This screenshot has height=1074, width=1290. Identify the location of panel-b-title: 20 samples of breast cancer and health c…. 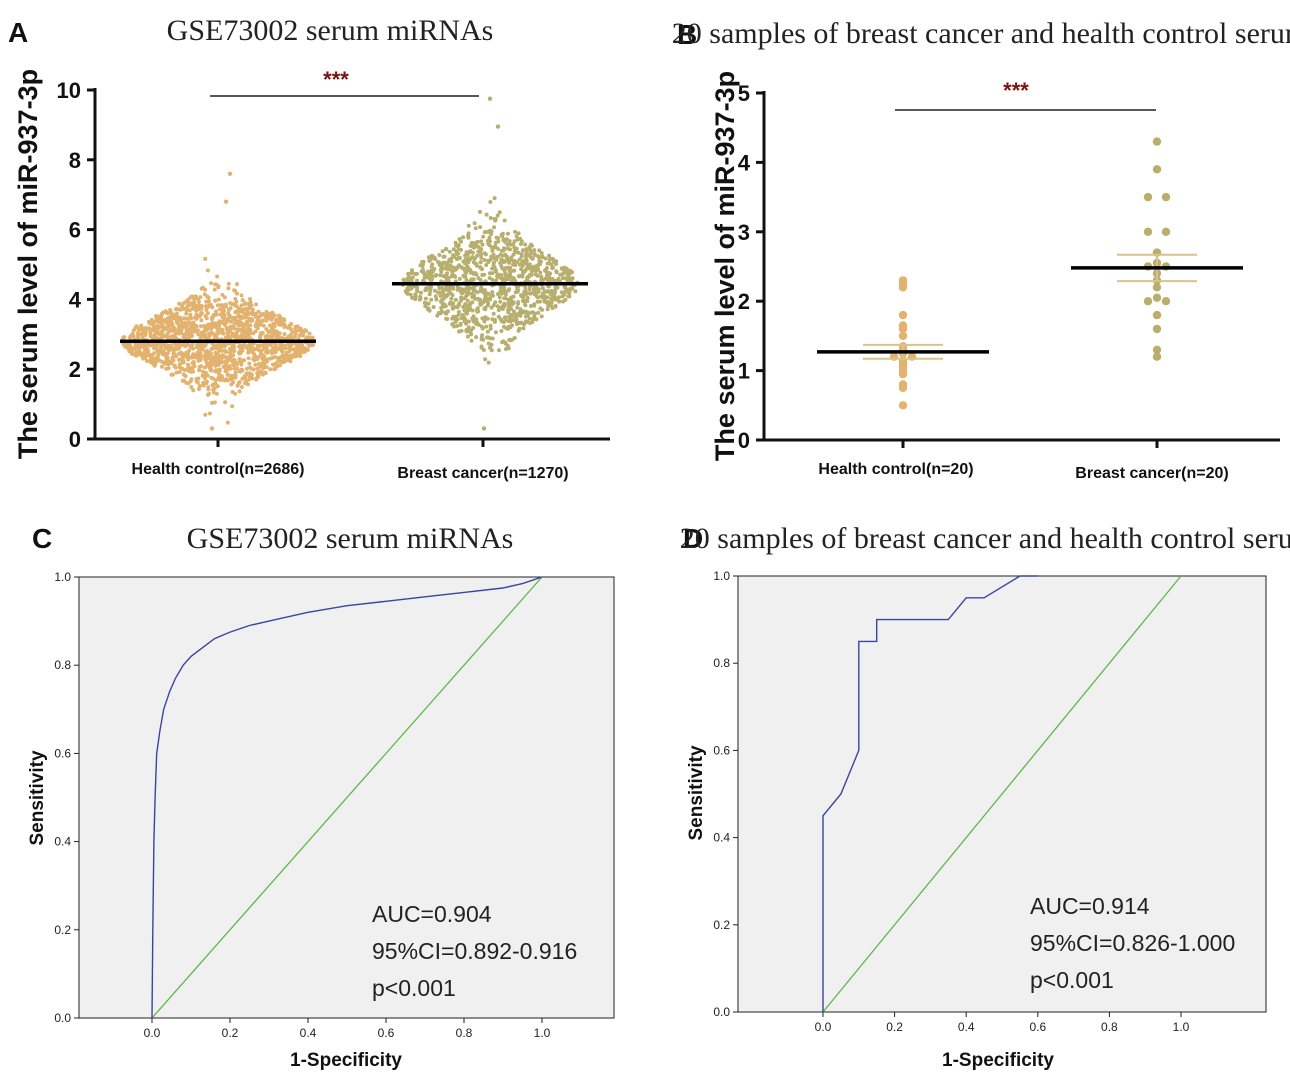
(981, 33).